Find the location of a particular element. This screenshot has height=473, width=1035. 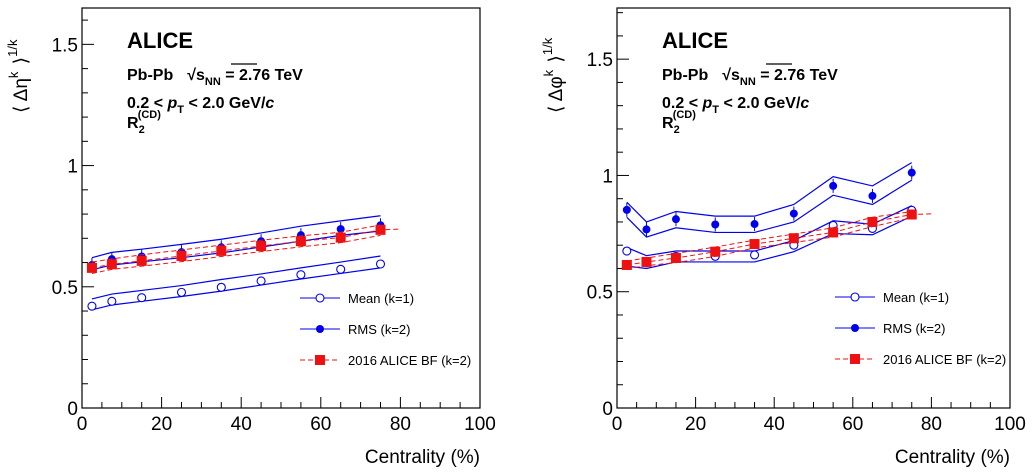

r2-subscript: 2 is located at coordinates (142, 130).